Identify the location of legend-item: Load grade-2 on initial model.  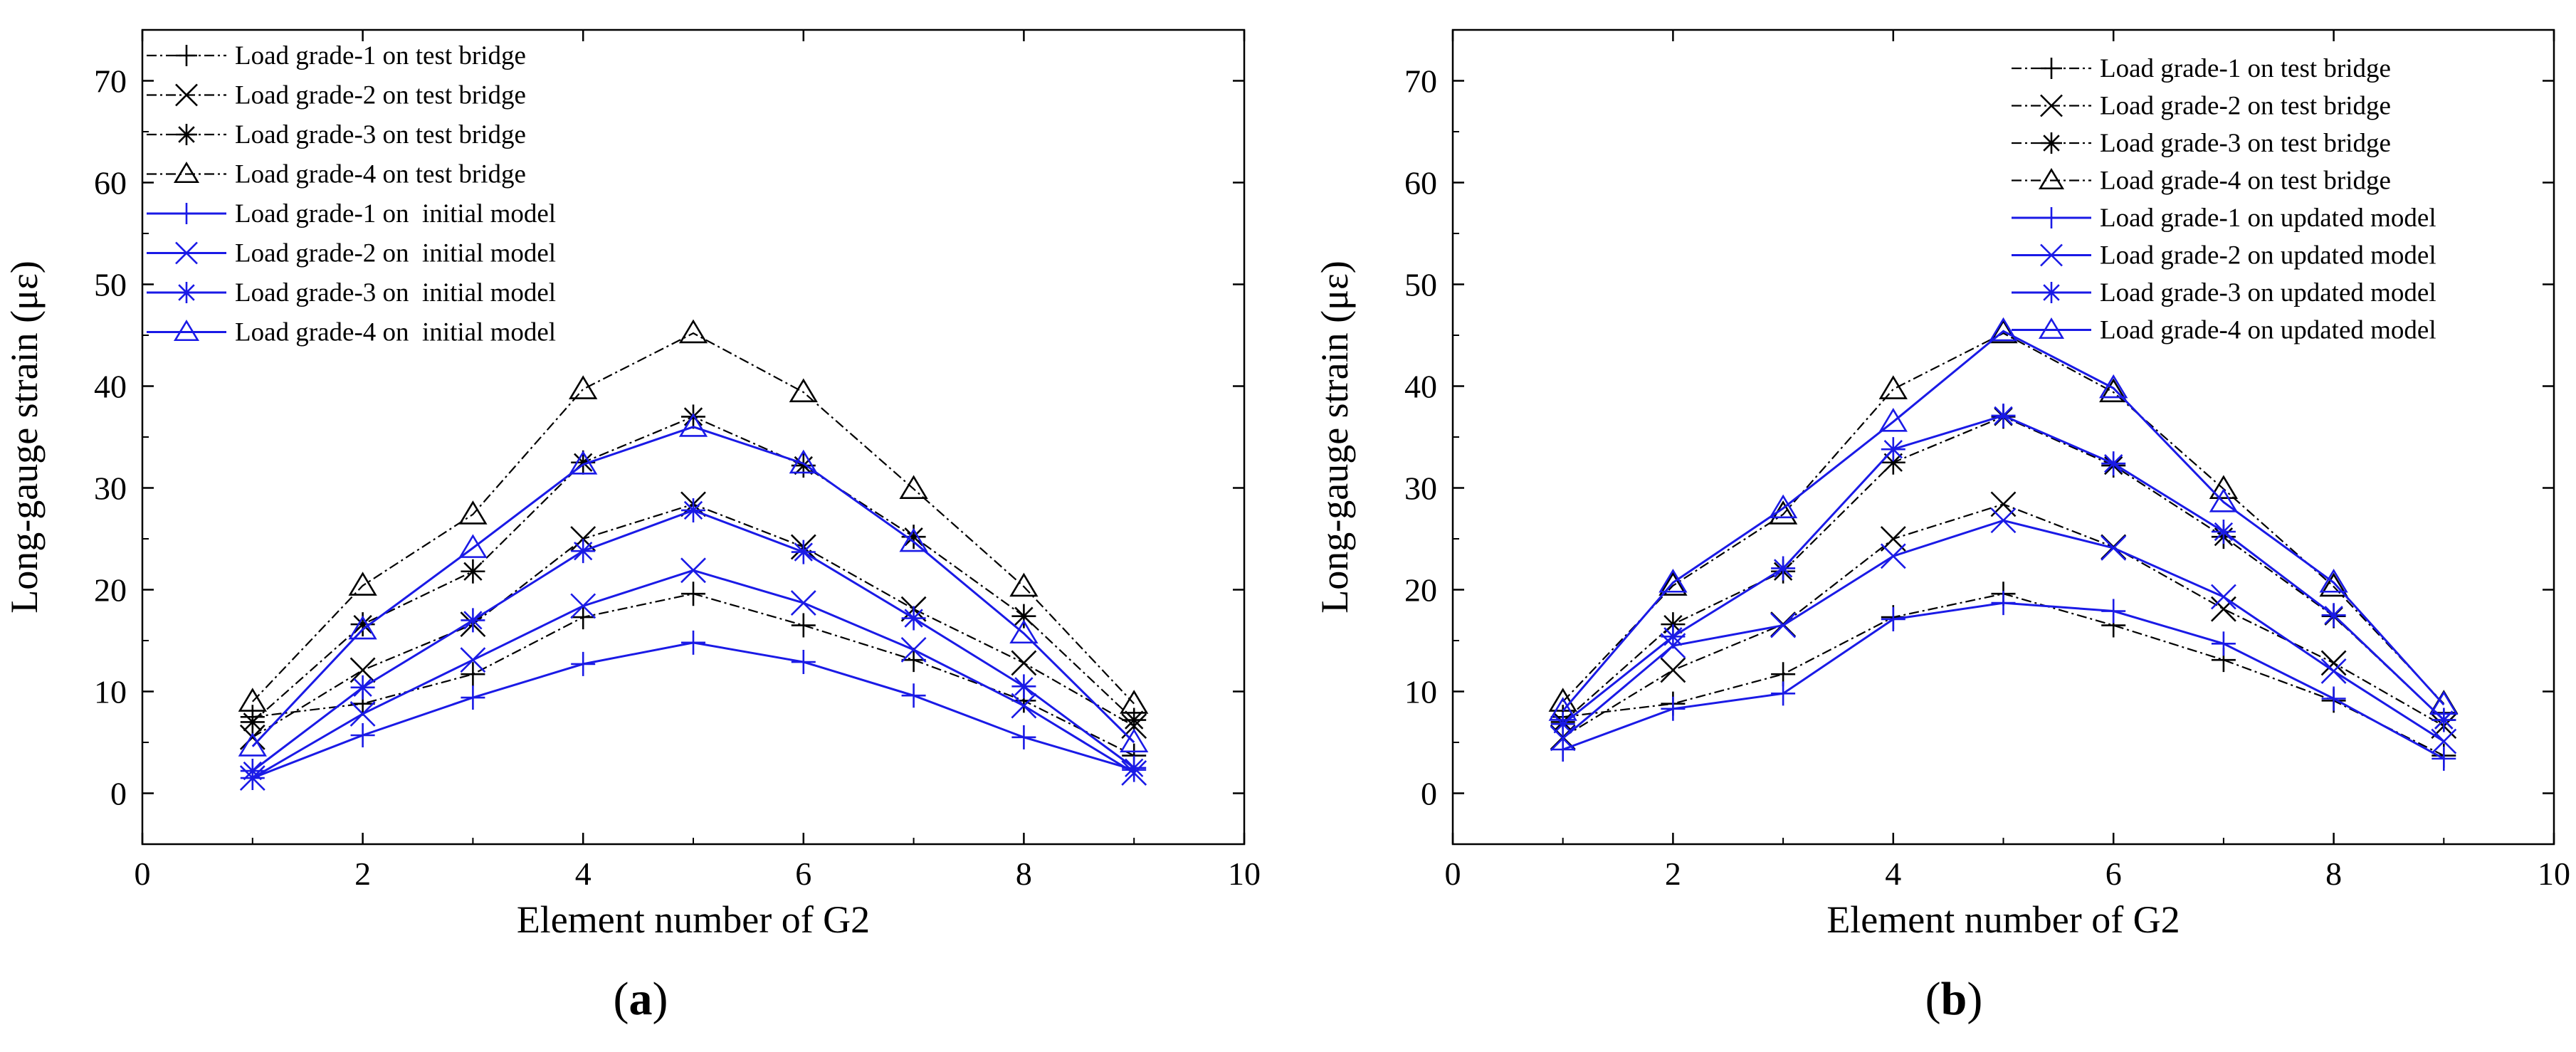
(351, 253).